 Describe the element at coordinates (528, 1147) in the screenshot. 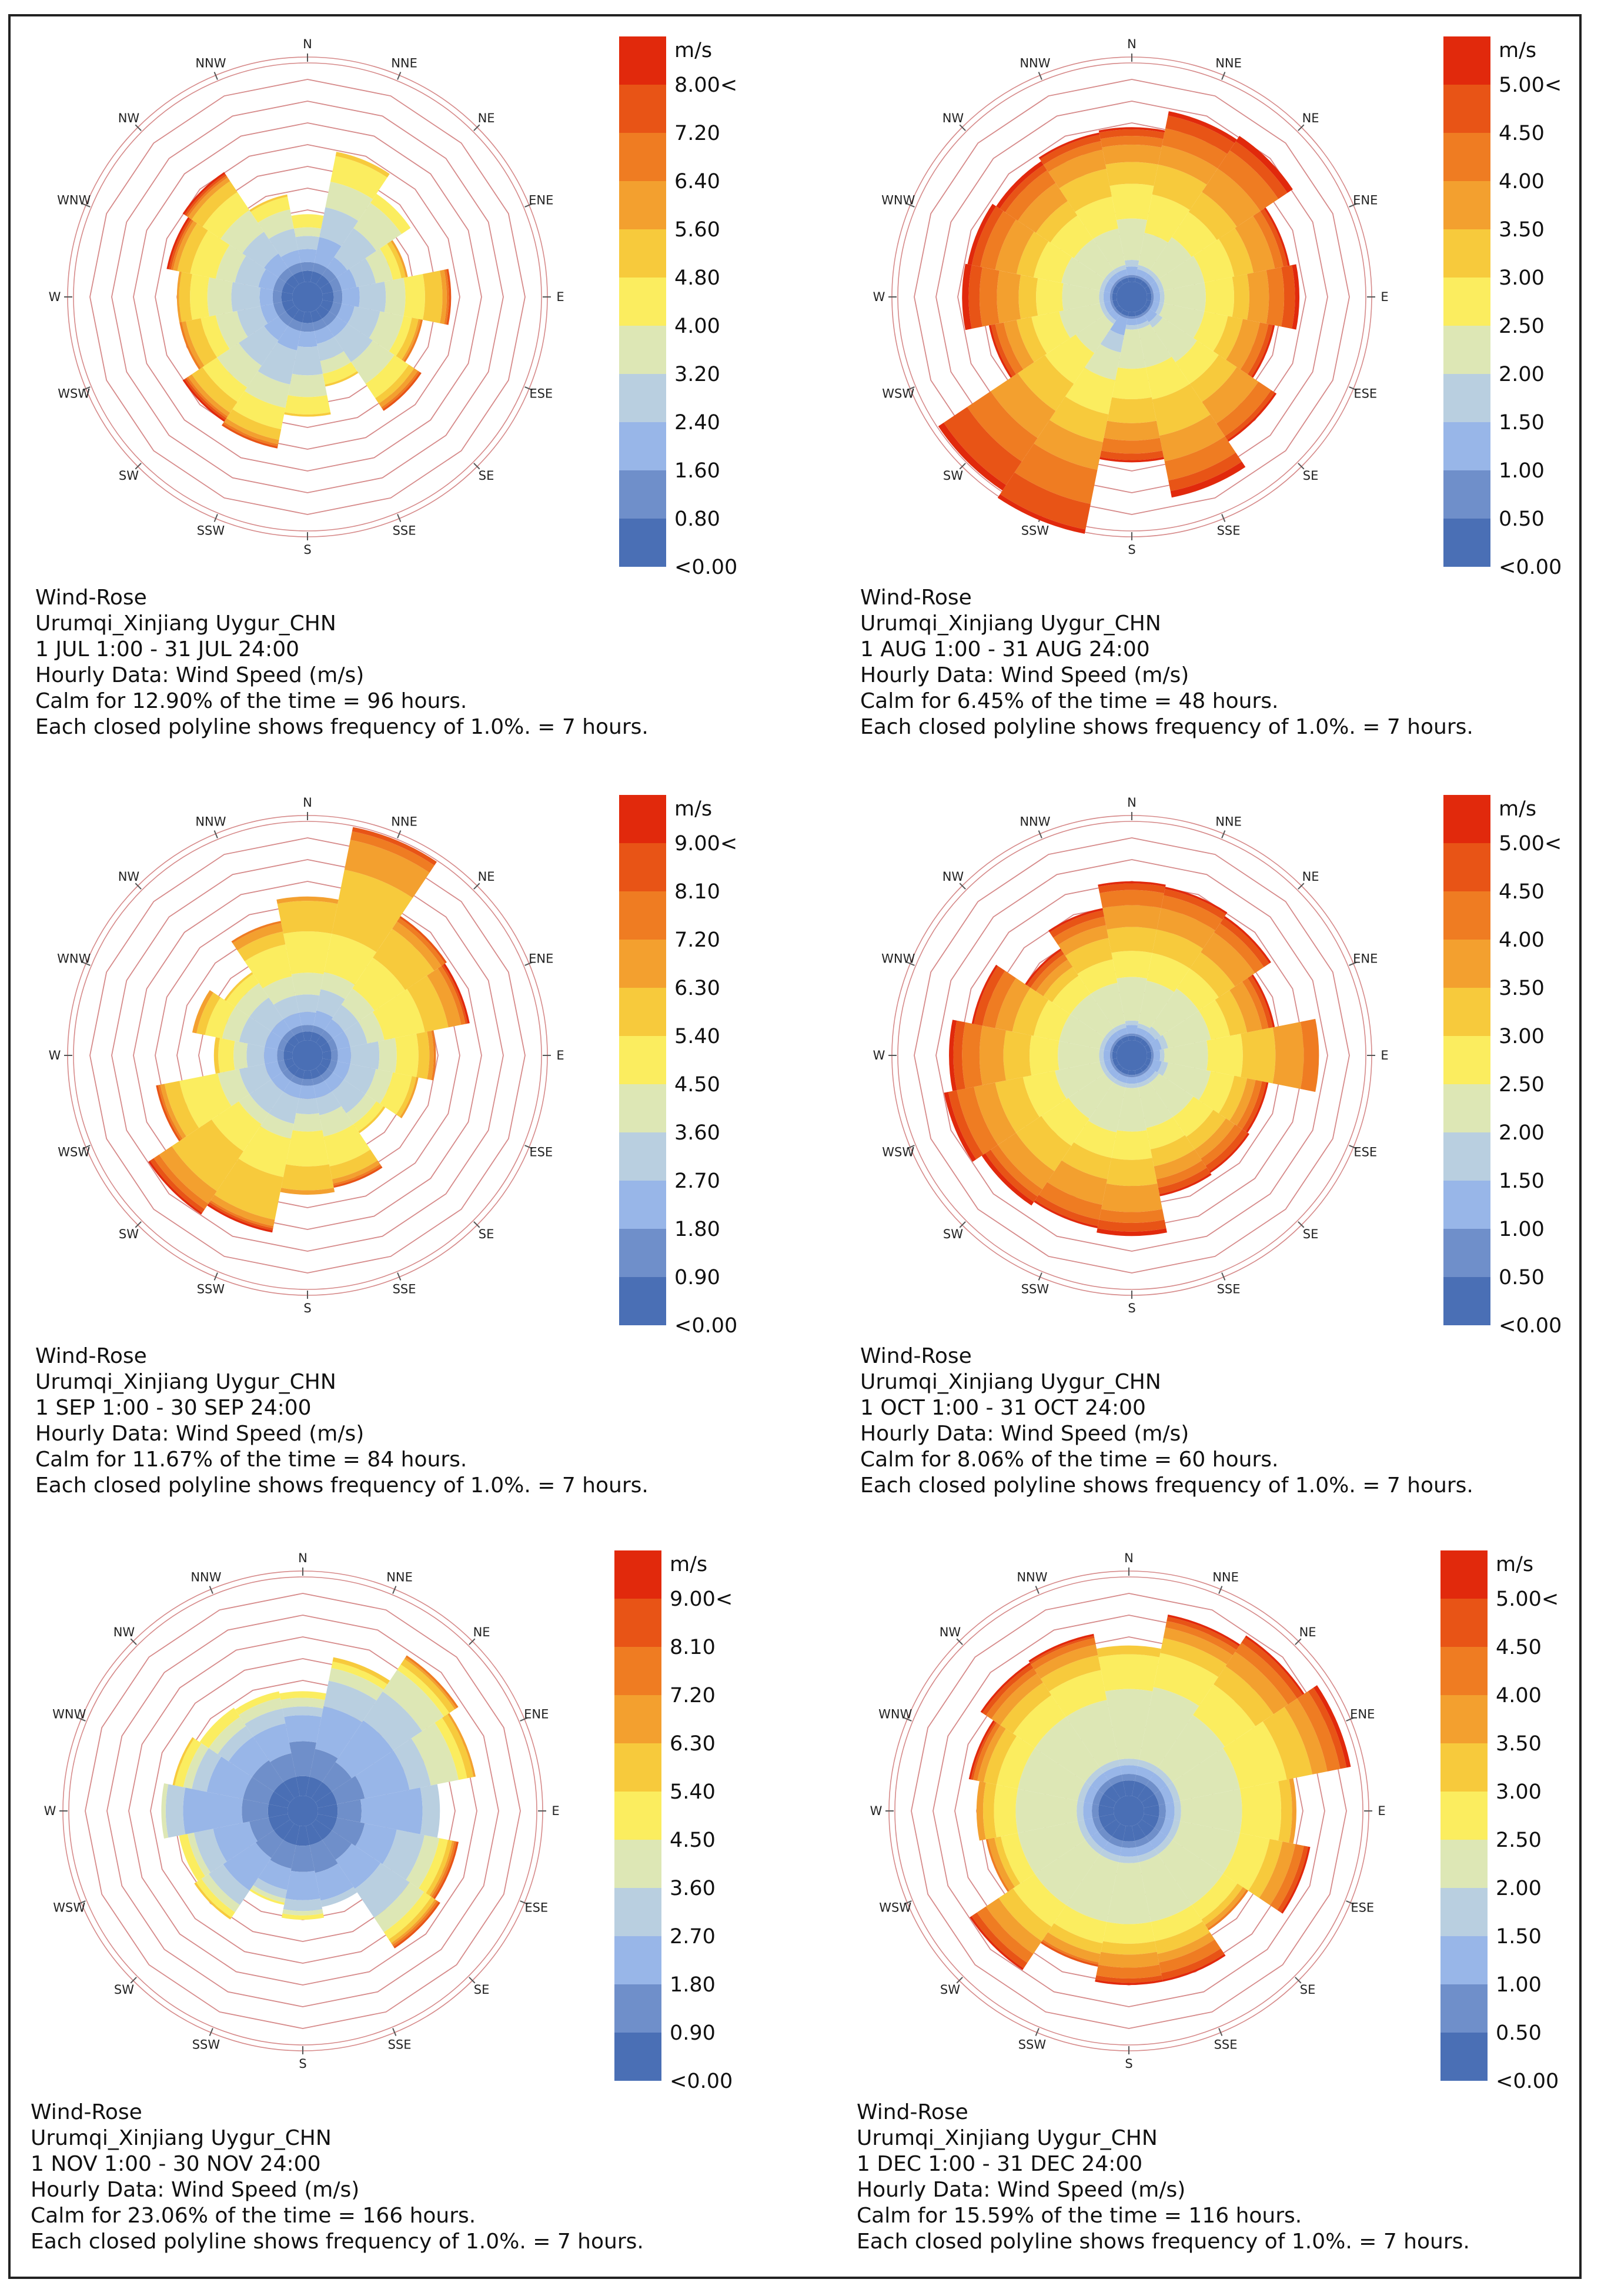

I see `direction-tick-ESE` at that location.